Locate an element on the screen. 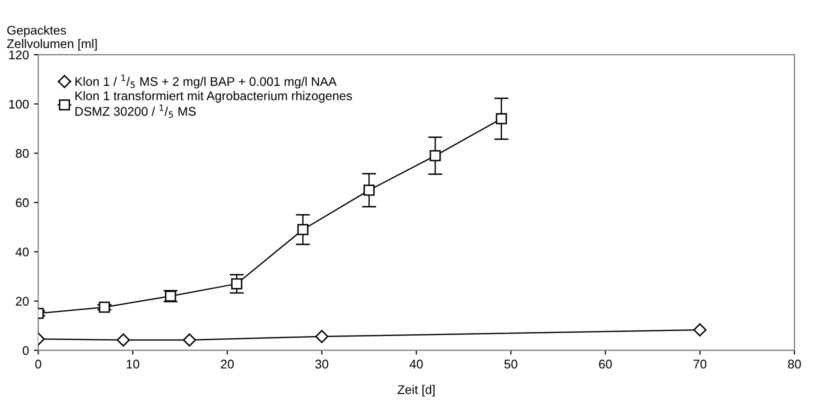 This screenshot has height=405, width=831. x-tick-label: 60 is located at coordinates (605, 364).